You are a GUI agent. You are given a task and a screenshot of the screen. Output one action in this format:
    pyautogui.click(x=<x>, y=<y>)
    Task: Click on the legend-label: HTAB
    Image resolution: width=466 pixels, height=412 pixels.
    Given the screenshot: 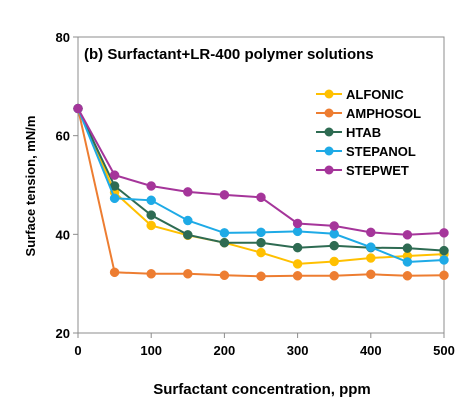 What is the action you would take?
    pyautogui.click(x=363, y=132)
    